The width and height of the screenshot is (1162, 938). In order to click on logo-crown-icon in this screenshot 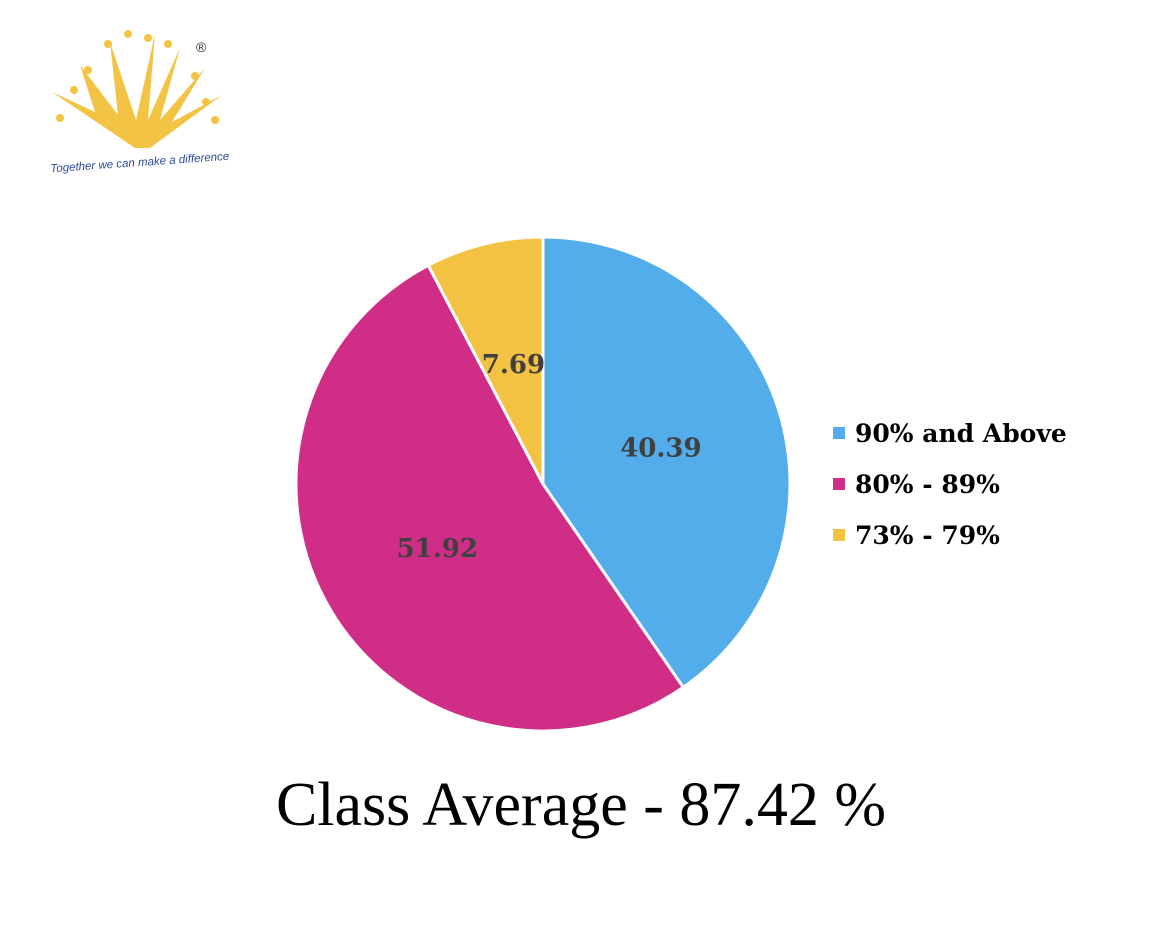, I will do `click(137, 91)`.